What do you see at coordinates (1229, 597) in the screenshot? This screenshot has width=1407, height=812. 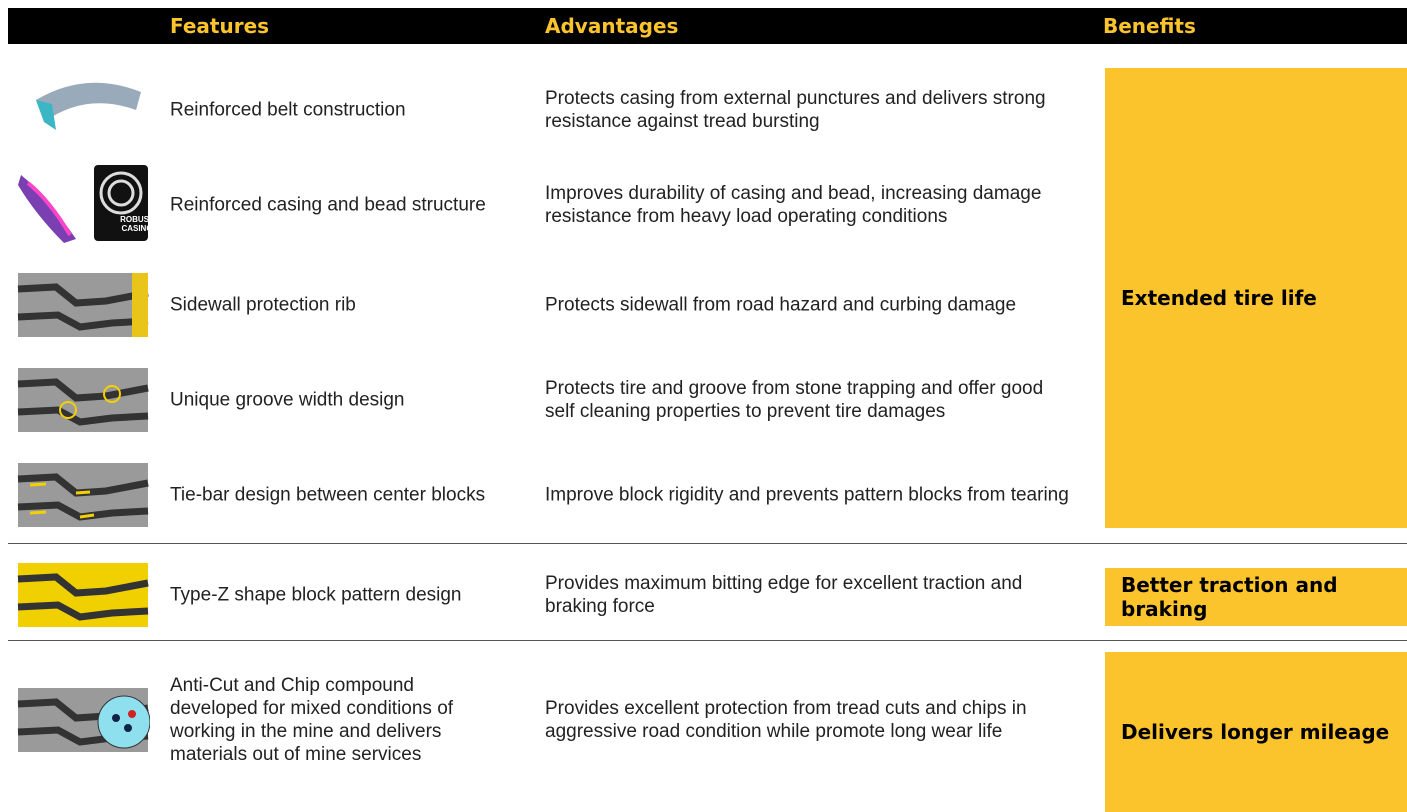 I see `benefit-text: Better traction and braking` at bounding box center [1229, 597].